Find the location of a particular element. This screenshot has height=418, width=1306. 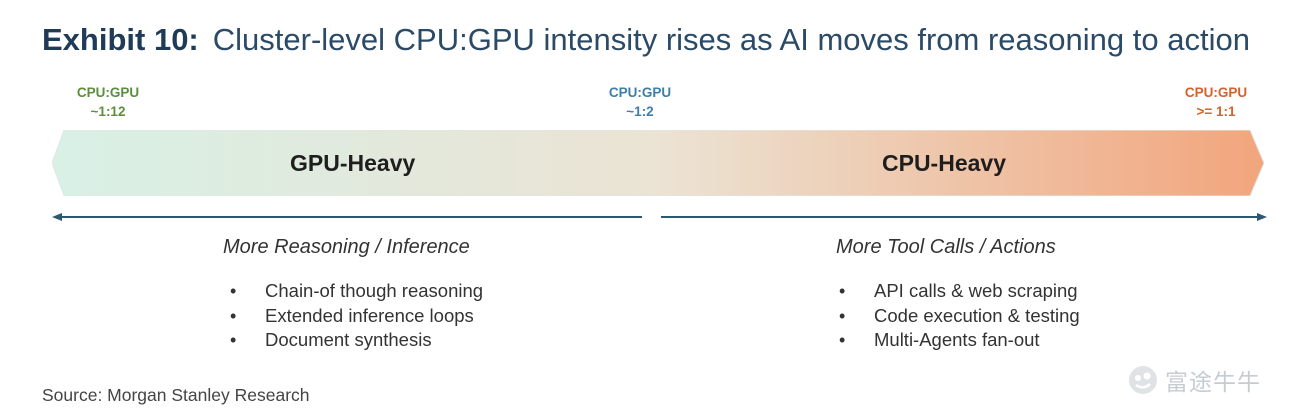

ratio-middle-value: ~1:2 is located at coordinates (640, 111).